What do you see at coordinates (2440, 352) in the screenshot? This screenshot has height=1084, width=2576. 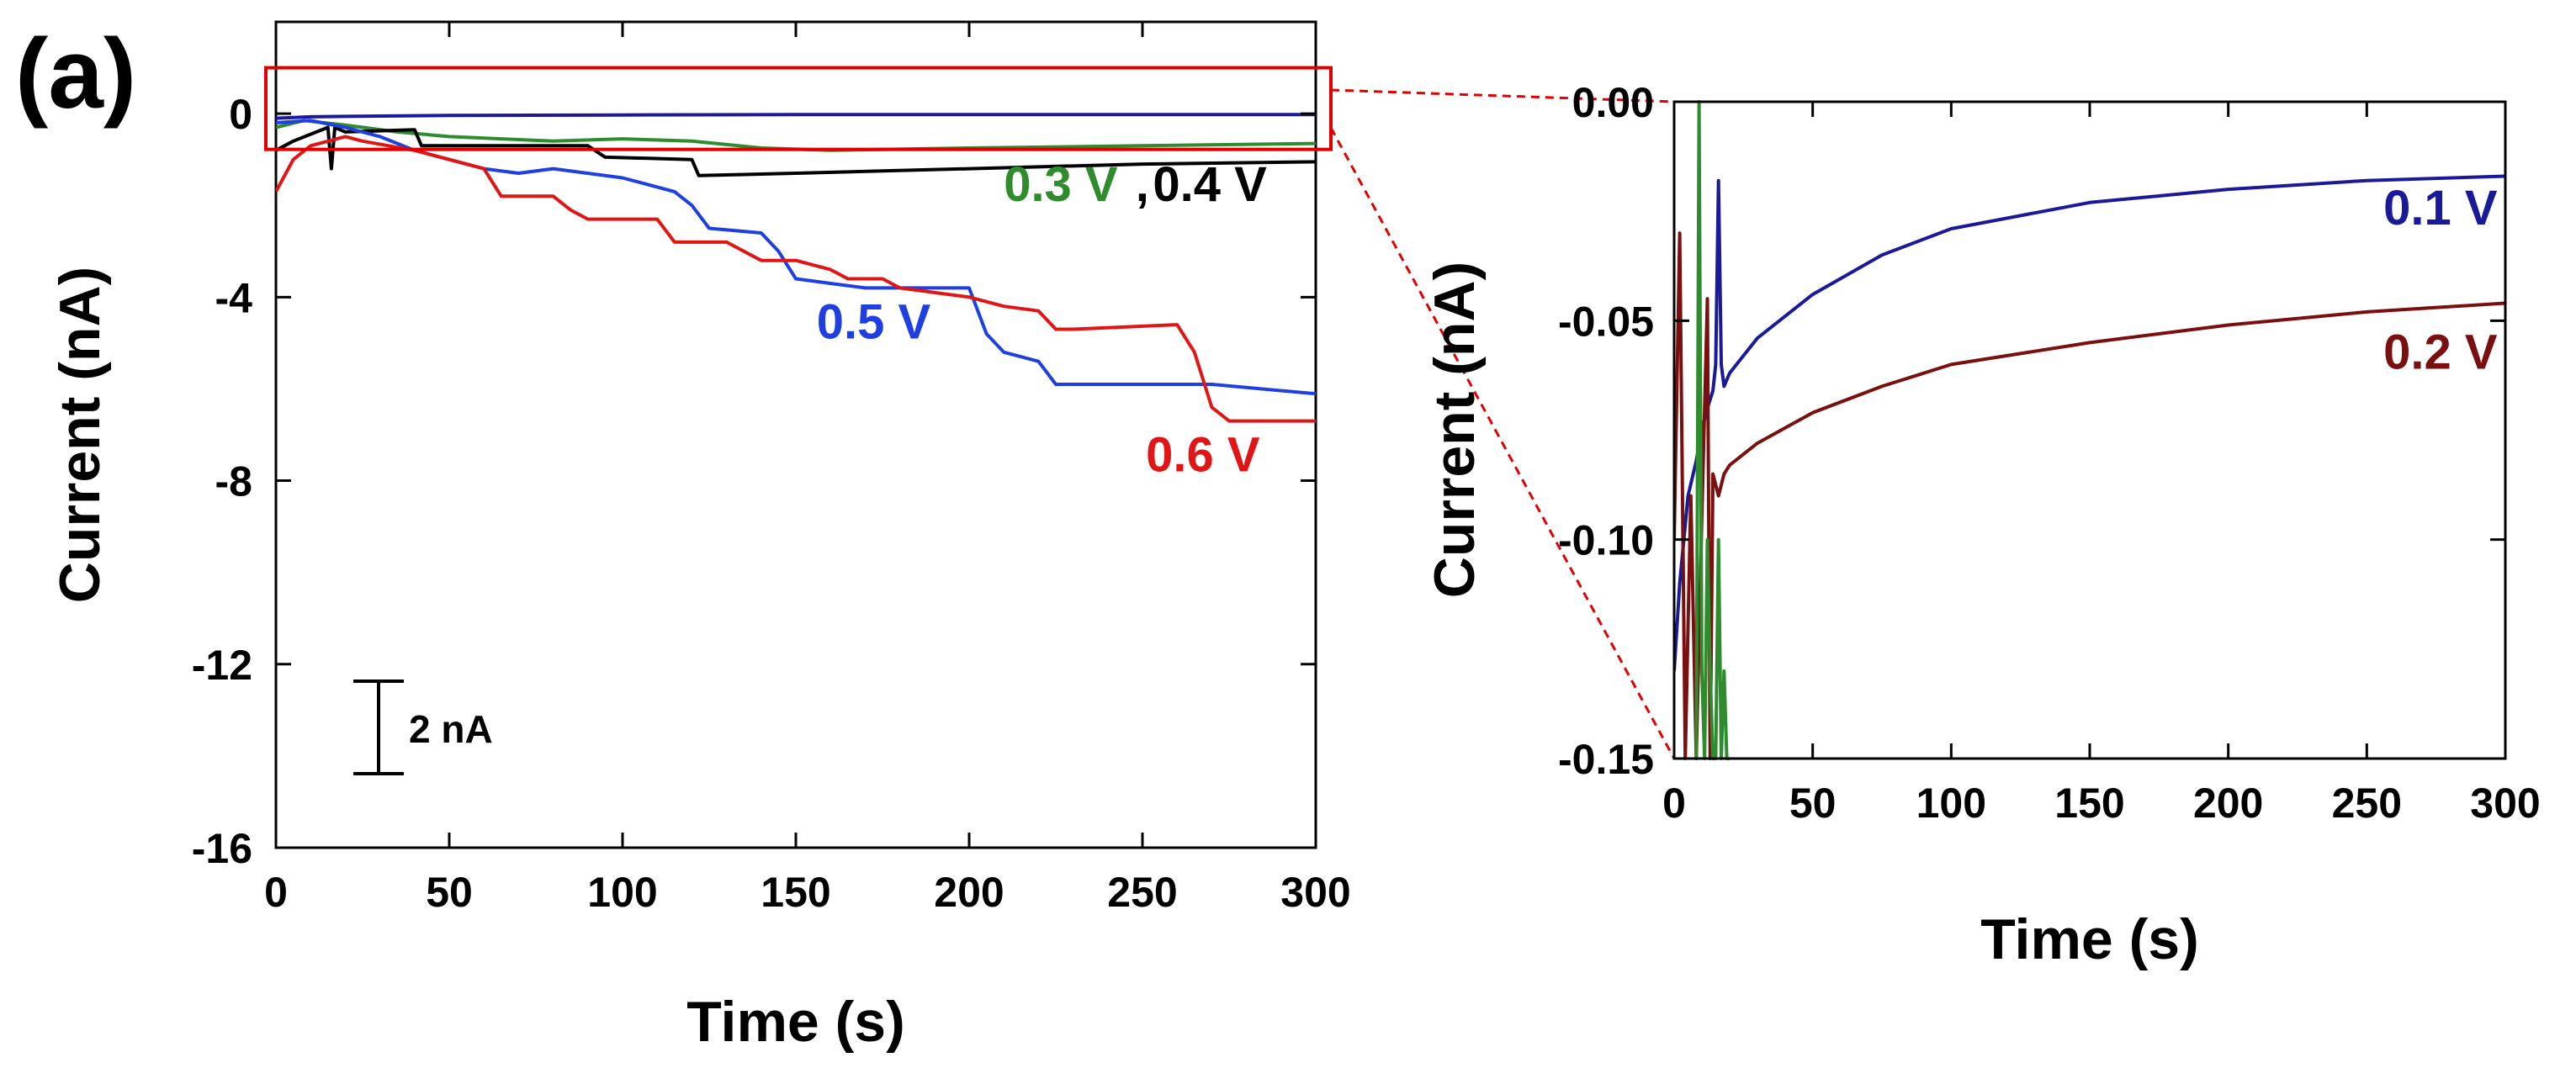 I see `inset-series-annotation: 0.2 V` at bounding box center [2440, 352].